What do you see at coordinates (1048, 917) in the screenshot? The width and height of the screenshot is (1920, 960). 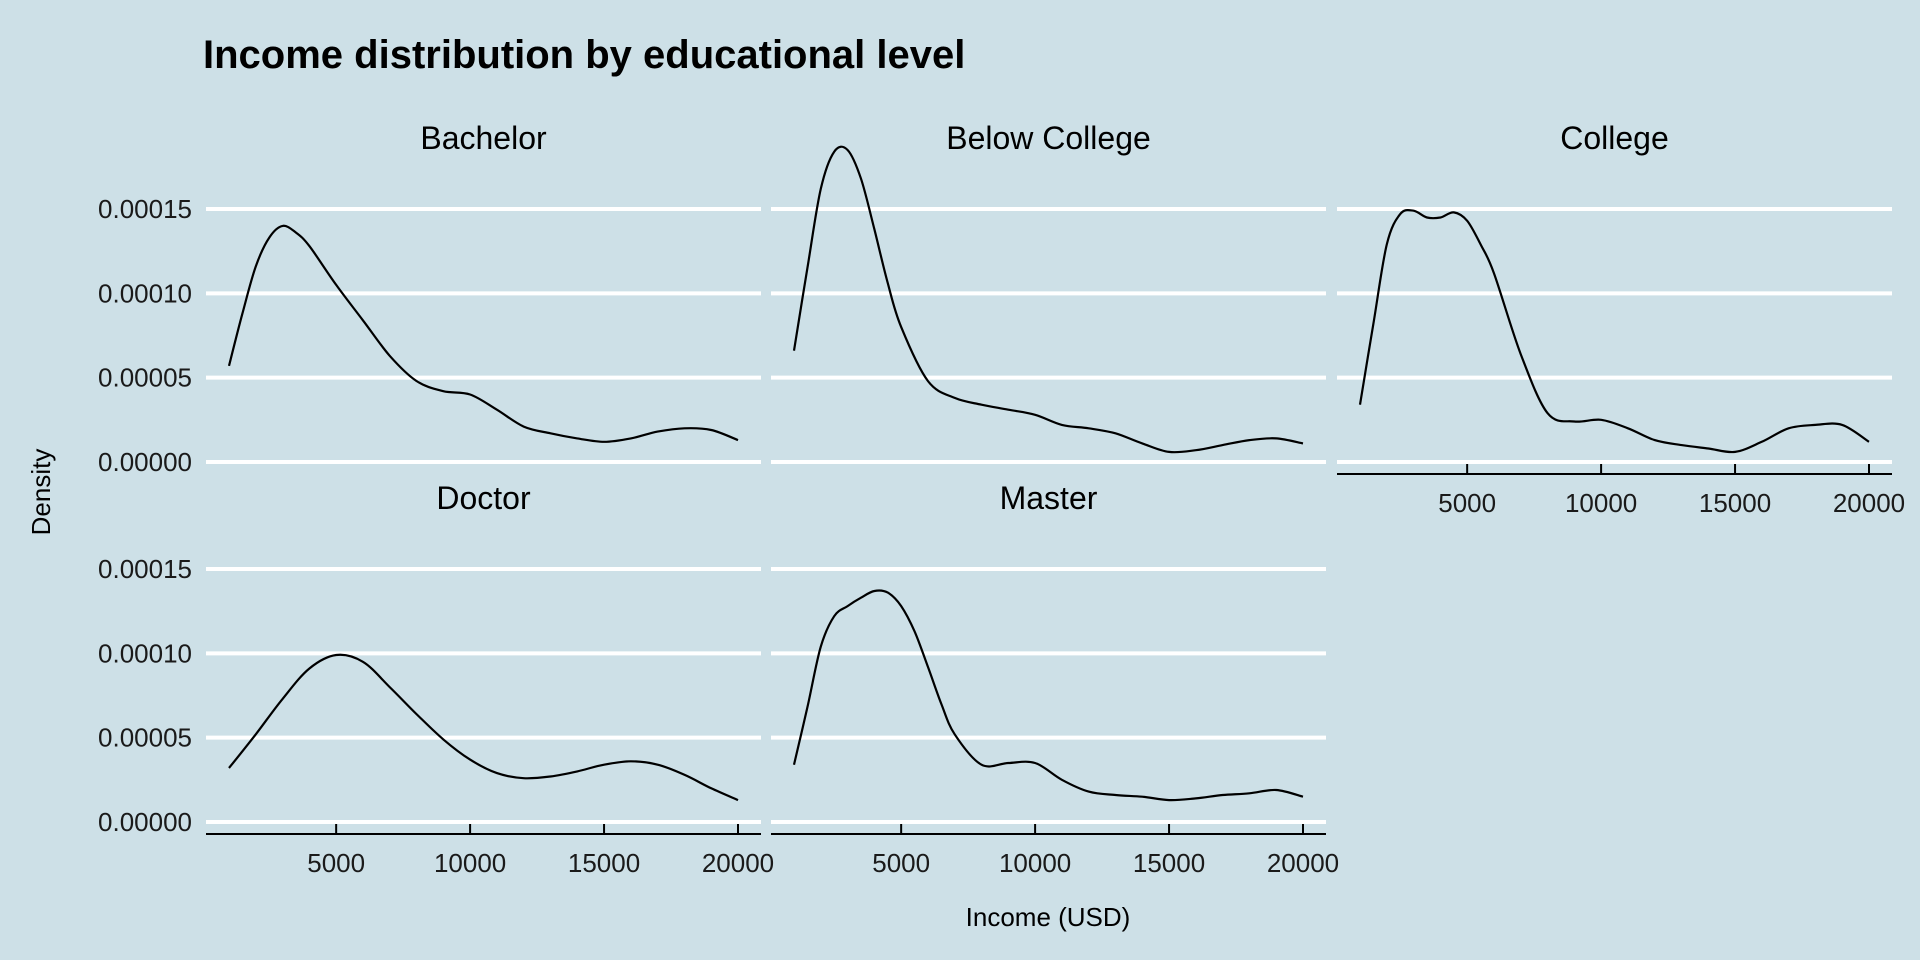 I see `x-axis-title: Income (USD)` at bounding box center [1048, 917].